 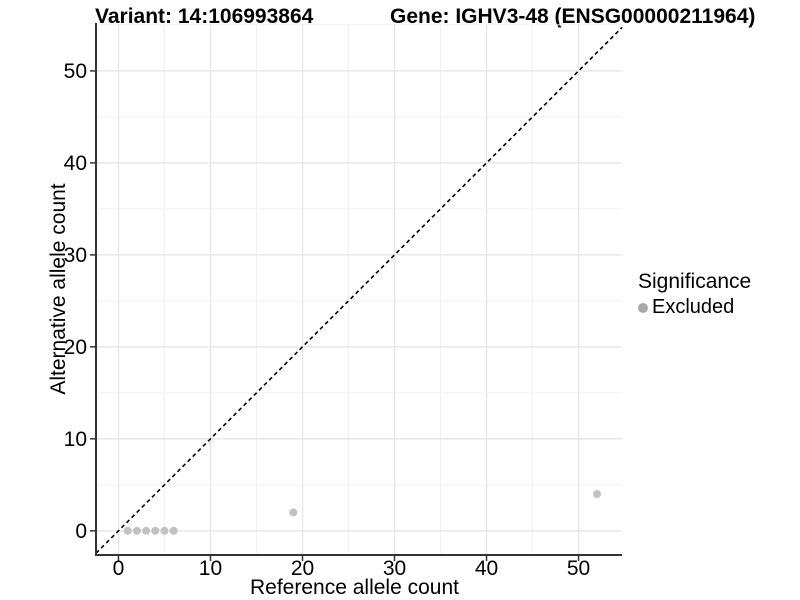 I want to click on legend: Significance Excluded, so click(x=694, y=294).